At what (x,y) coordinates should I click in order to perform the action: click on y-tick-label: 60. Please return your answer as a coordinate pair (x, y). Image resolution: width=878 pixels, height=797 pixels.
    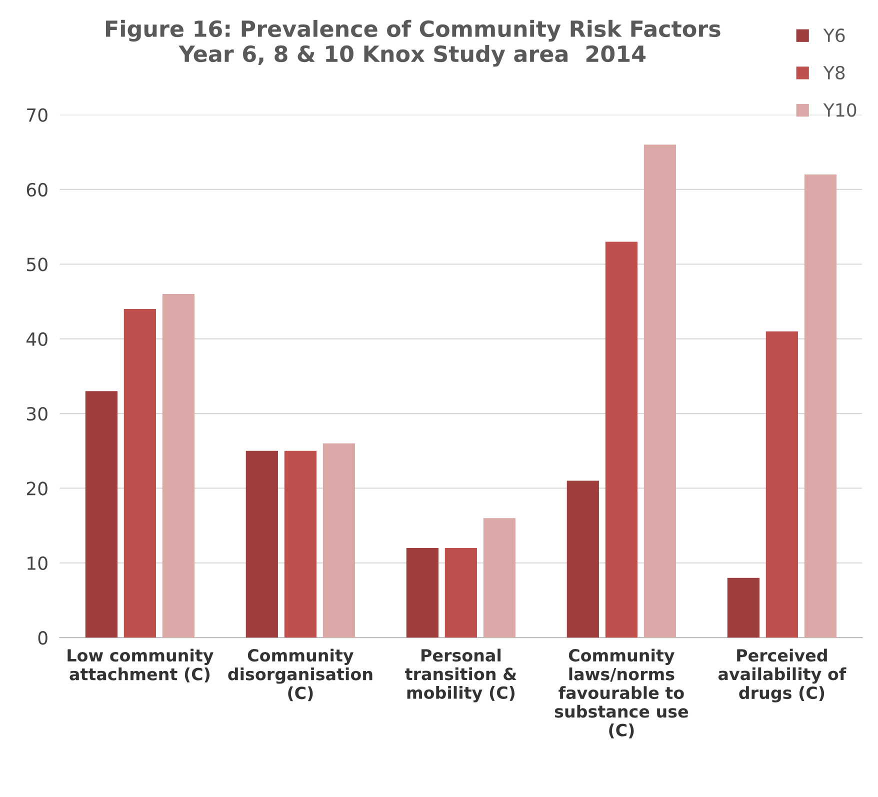
    Looking at the image, I should click on (37, 189).